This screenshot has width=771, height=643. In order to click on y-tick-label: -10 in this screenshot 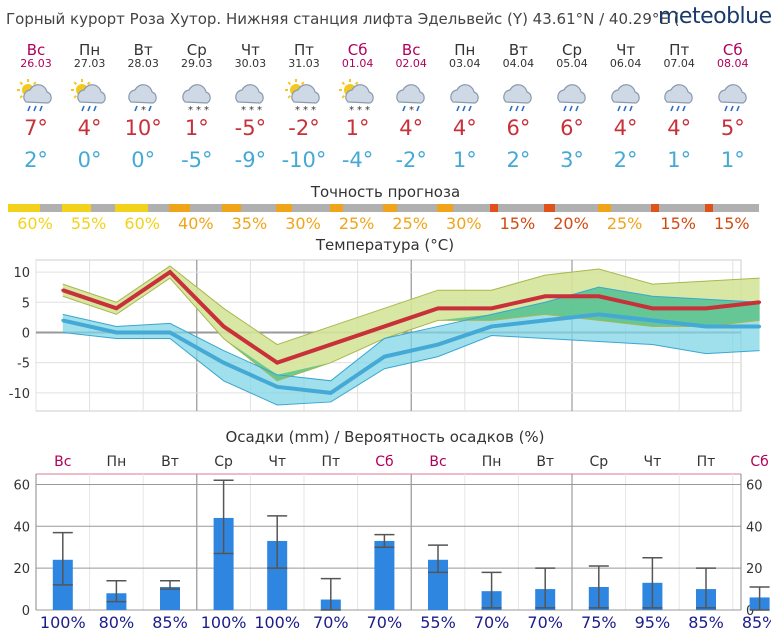, I will do `click(19, 394)`.